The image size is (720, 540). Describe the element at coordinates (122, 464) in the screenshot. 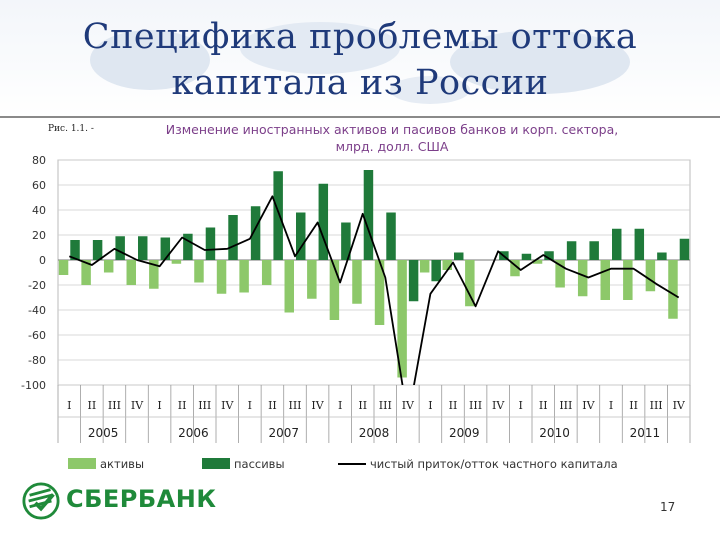

I see `legend-label-aktivy: активы` at that location.